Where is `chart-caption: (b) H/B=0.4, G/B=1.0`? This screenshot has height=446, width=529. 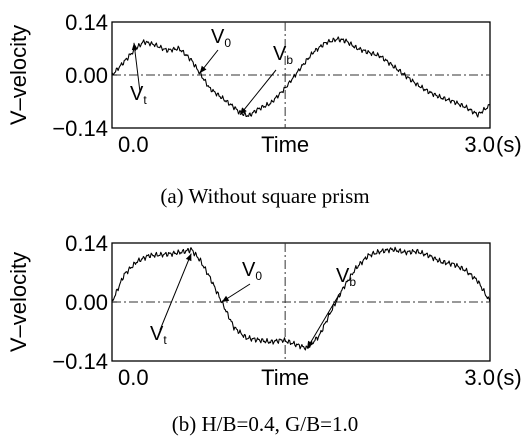
chart-caption: (b) H/B=0.4, G/B=1.0 is located at coordinates (265, 424).